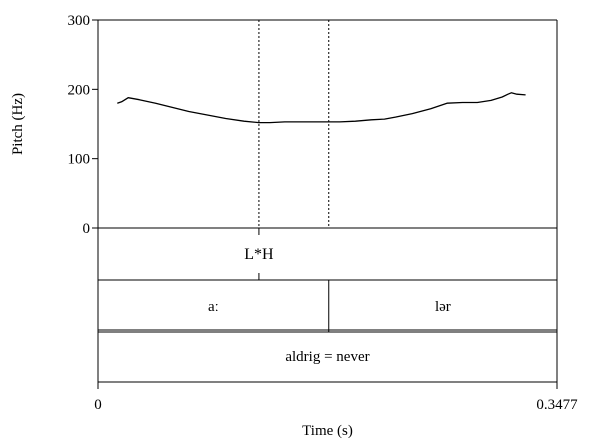 The width and height of the screenshot is (592, 447). What do you see at coordinates (259, 254) in the screenshot?
I see `point-label: L*H` at bounding box center [259, 254].